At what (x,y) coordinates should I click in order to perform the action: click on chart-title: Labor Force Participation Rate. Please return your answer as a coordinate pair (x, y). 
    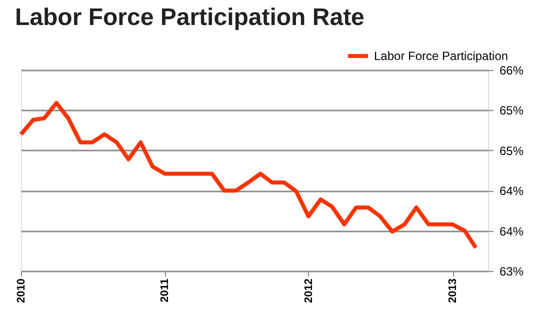
    Looking at the image, I should click on (189, 17).